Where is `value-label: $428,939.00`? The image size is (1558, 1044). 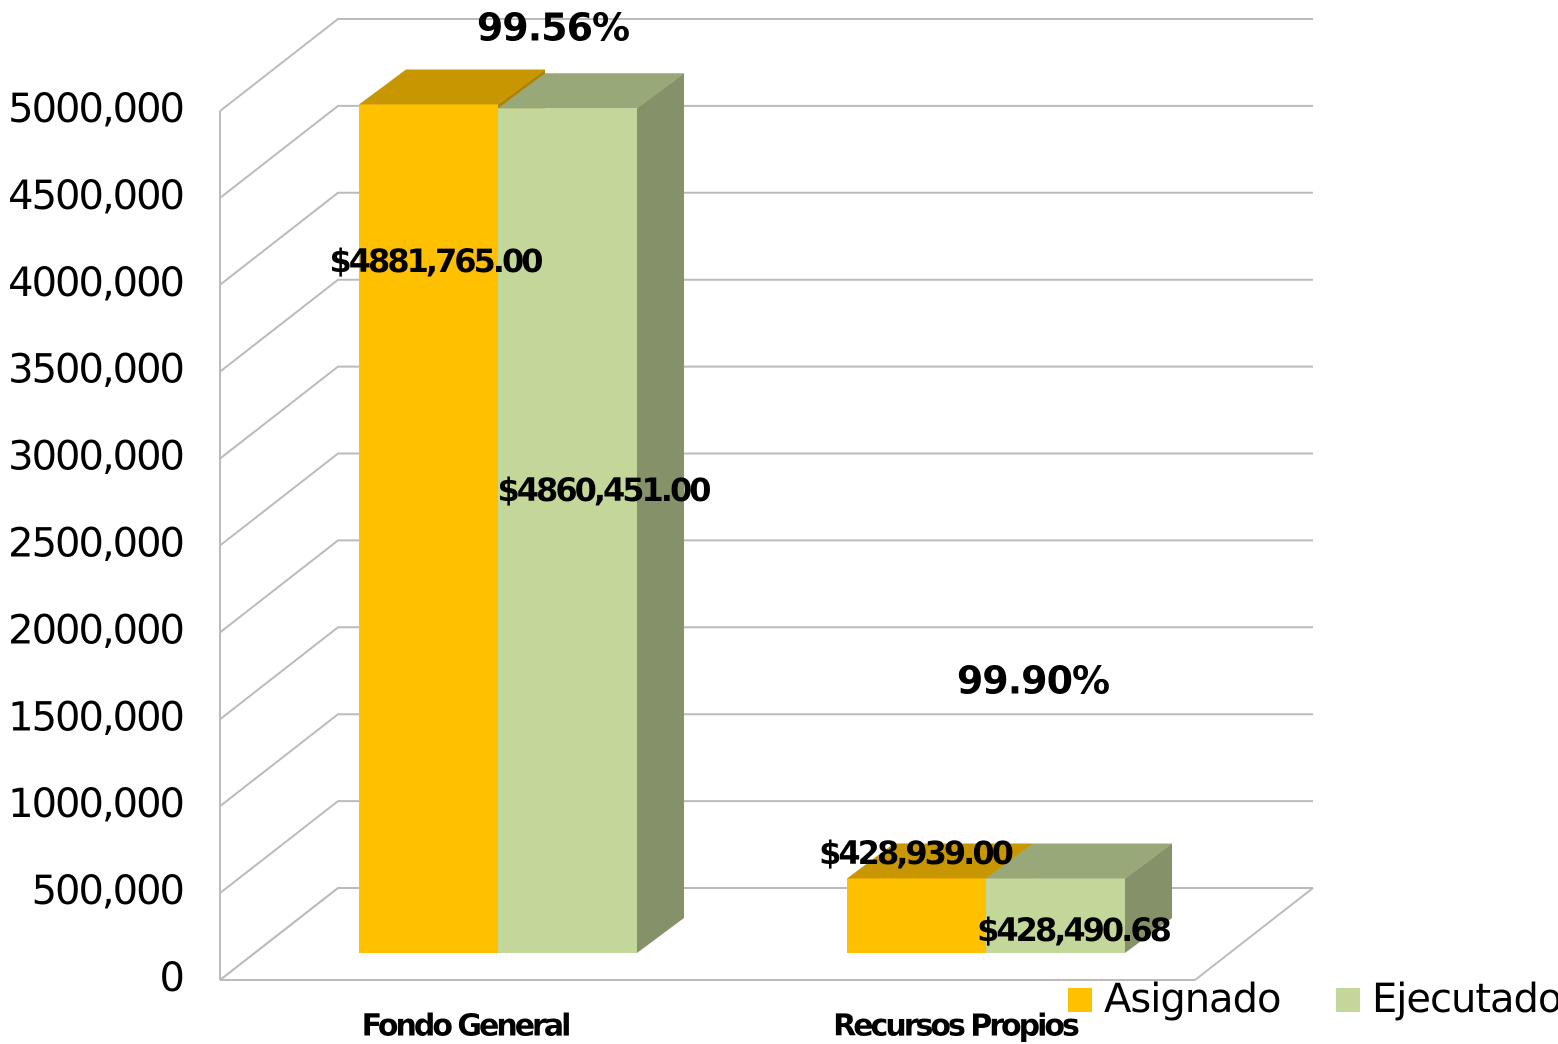 value-label: $428,939.00 is located at coordinates (915, 853).